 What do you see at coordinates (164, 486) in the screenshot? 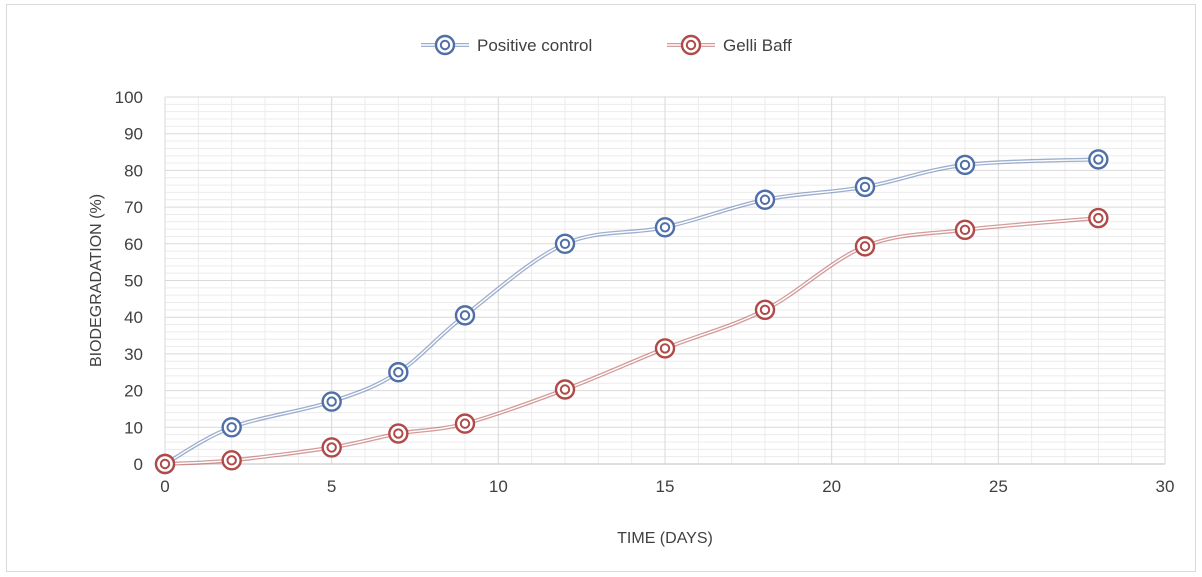
I see `x-tick-label: 0` at bounding box center [164, 486].